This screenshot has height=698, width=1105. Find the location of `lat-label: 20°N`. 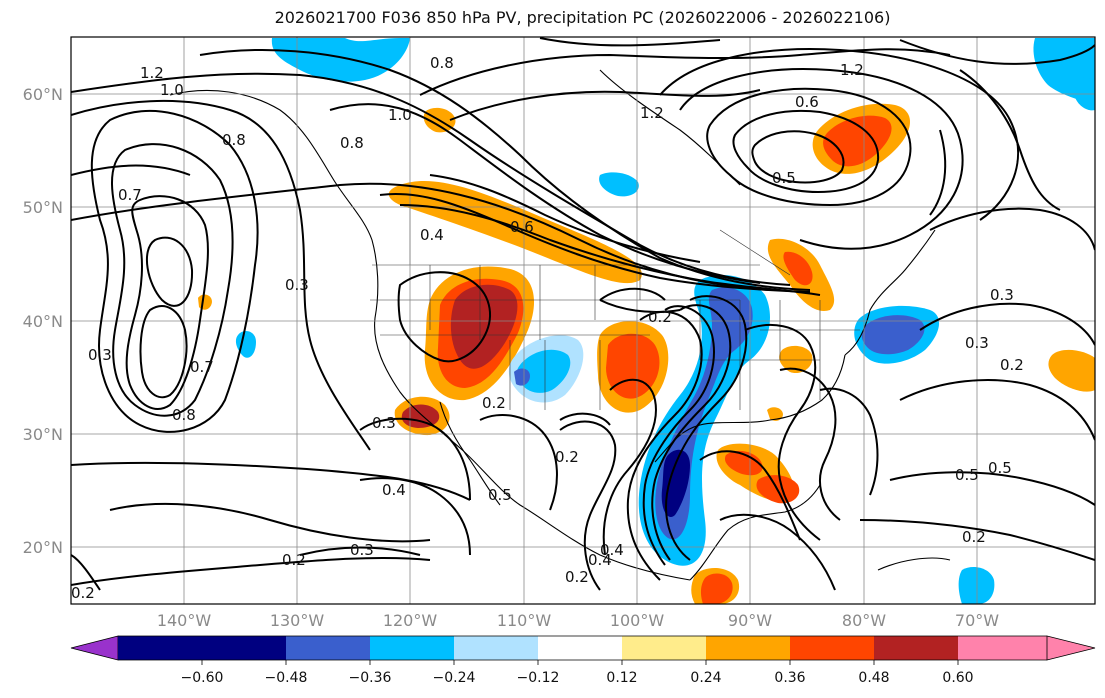

lat-label: 20°N is located at coordinates (43, 547).